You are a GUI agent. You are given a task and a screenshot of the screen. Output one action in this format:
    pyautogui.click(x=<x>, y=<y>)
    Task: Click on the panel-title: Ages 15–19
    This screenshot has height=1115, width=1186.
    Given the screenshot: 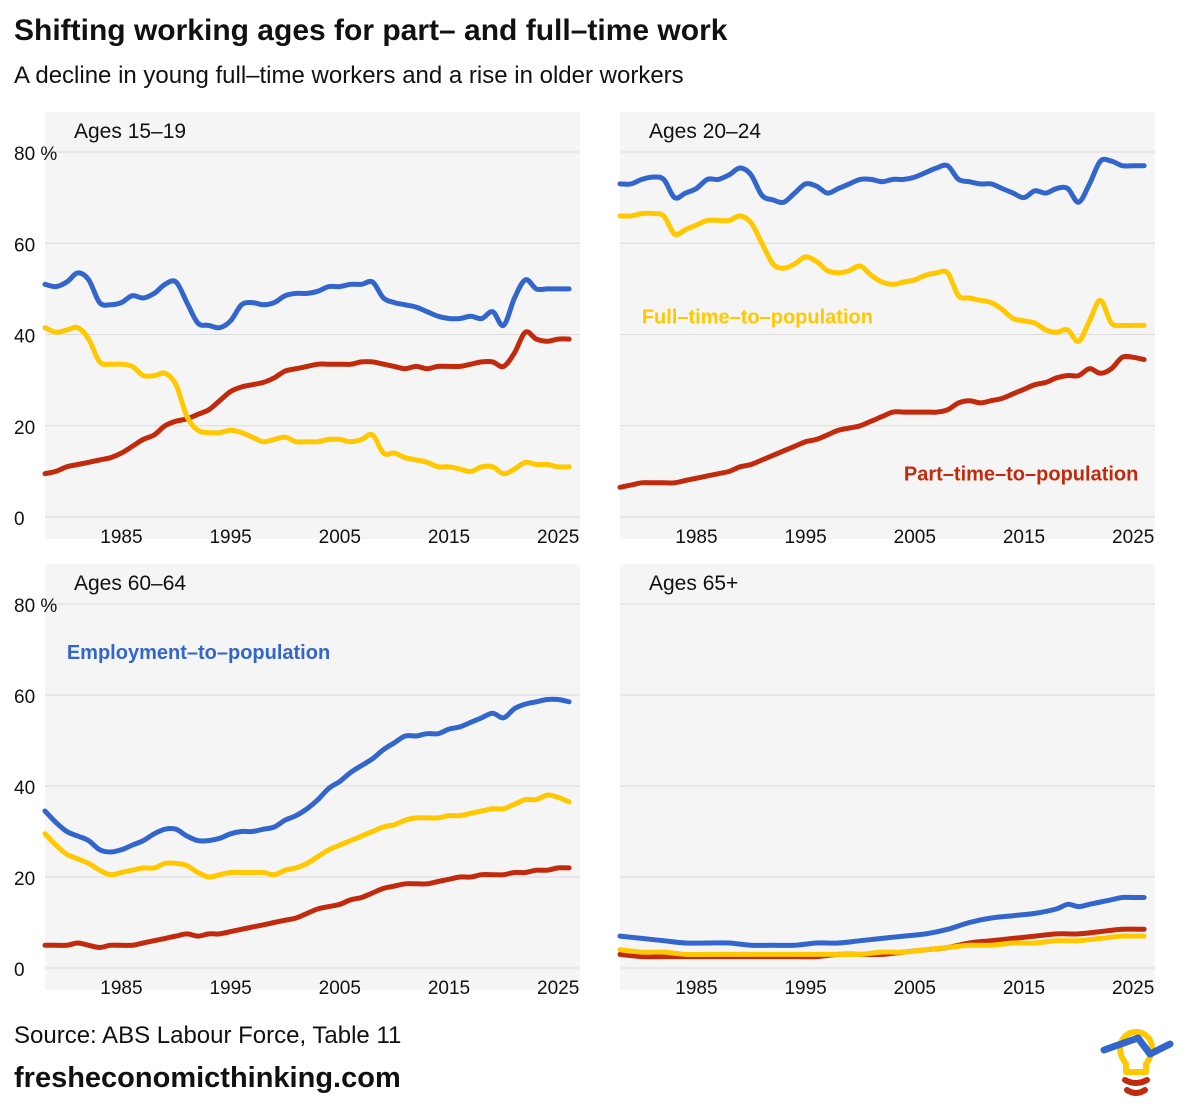 What is the action you would take?
    pyautogui.click(x=130, y=131)
    